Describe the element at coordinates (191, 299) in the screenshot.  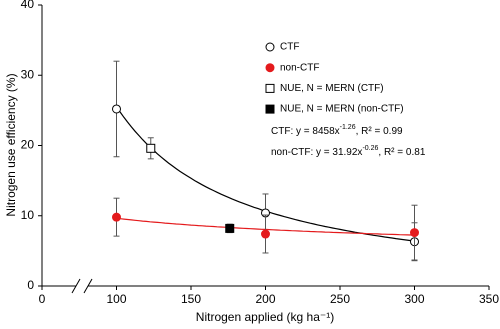
I see `x-tick-label: 150` at that location.